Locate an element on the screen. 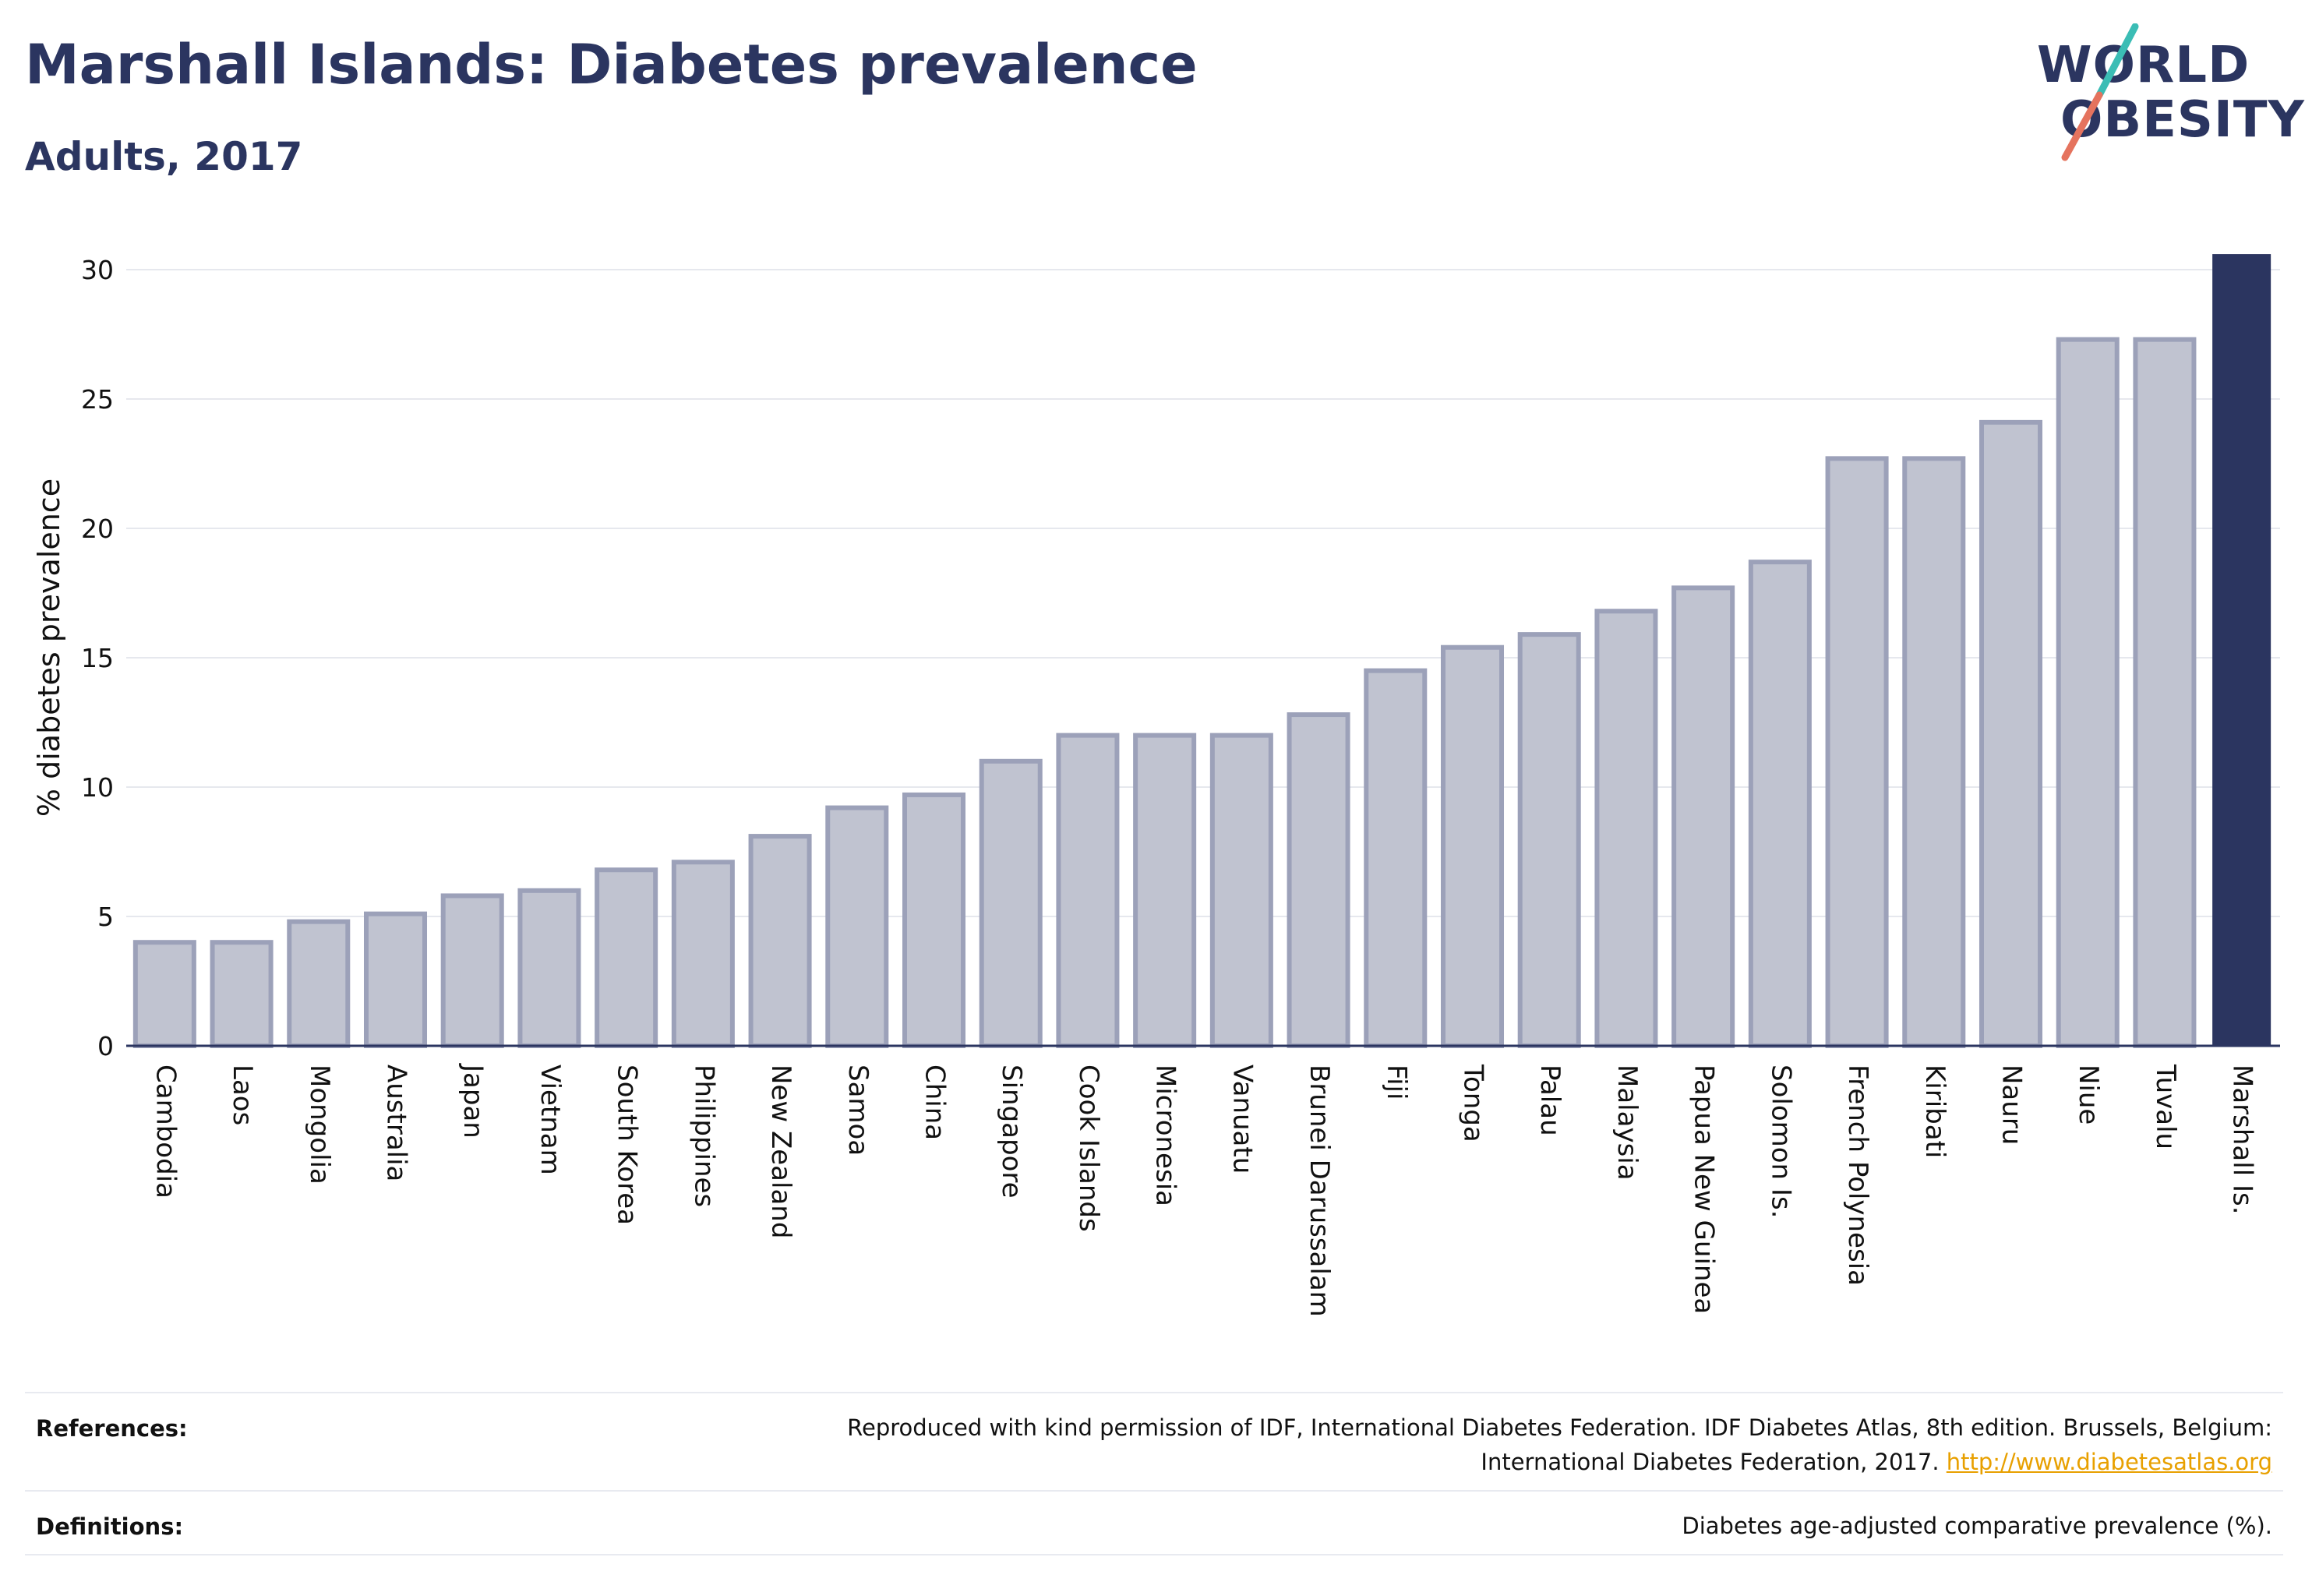 Image resolution: width=2305 pixels, height=1596 pixels. references-link: http://www.diabetesatlas.org is located at coordinates (2109, 1462).